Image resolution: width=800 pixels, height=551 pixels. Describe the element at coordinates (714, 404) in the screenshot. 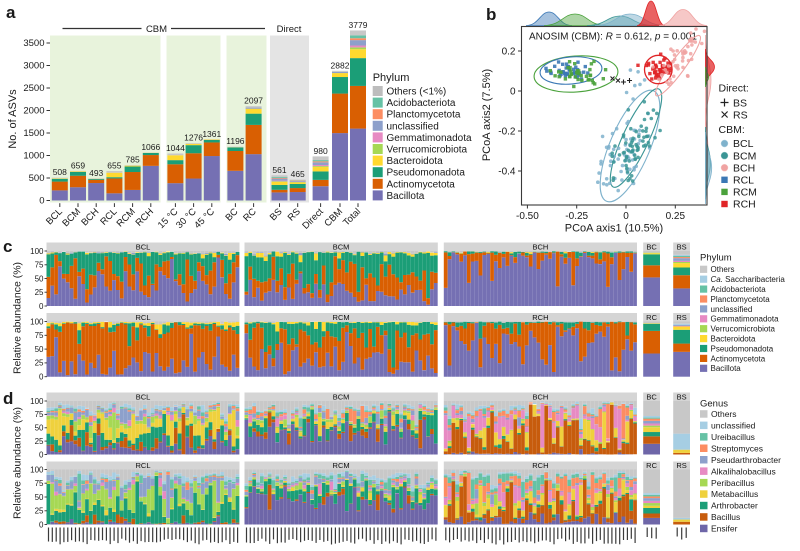

I see `svg-text: Genus` at that location.